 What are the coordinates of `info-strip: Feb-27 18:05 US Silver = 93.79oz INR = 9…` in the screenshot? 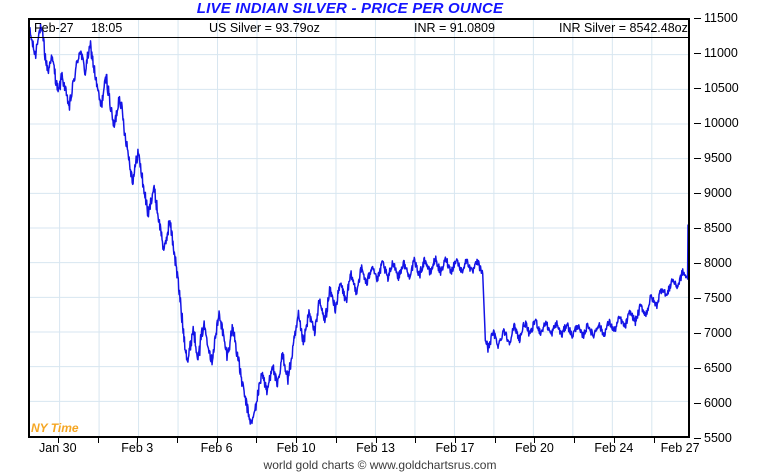 It's located at (359, 28).